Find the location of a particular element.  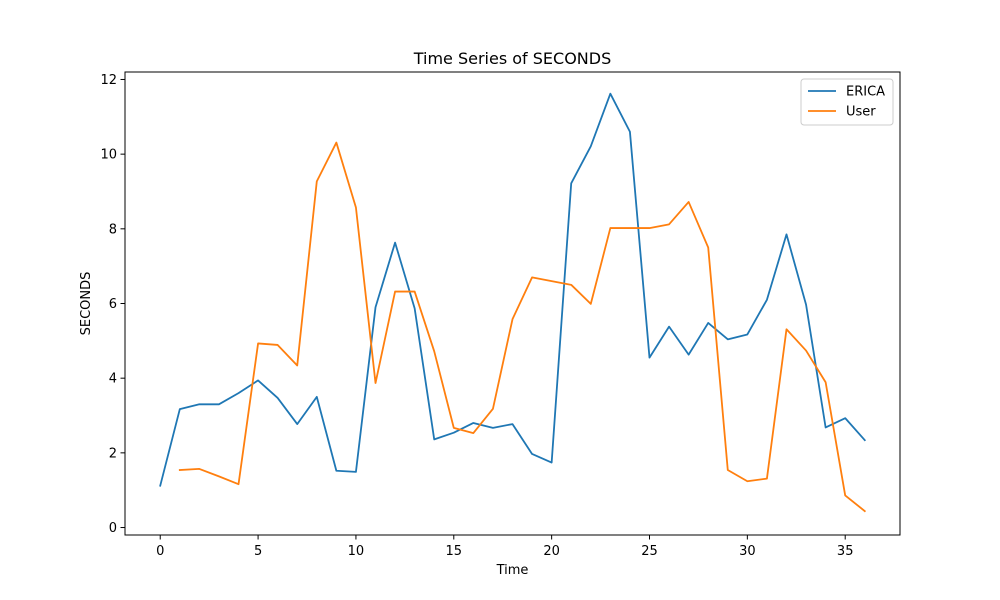

x-tick-label: 25 is located at coordinates (649, 551).